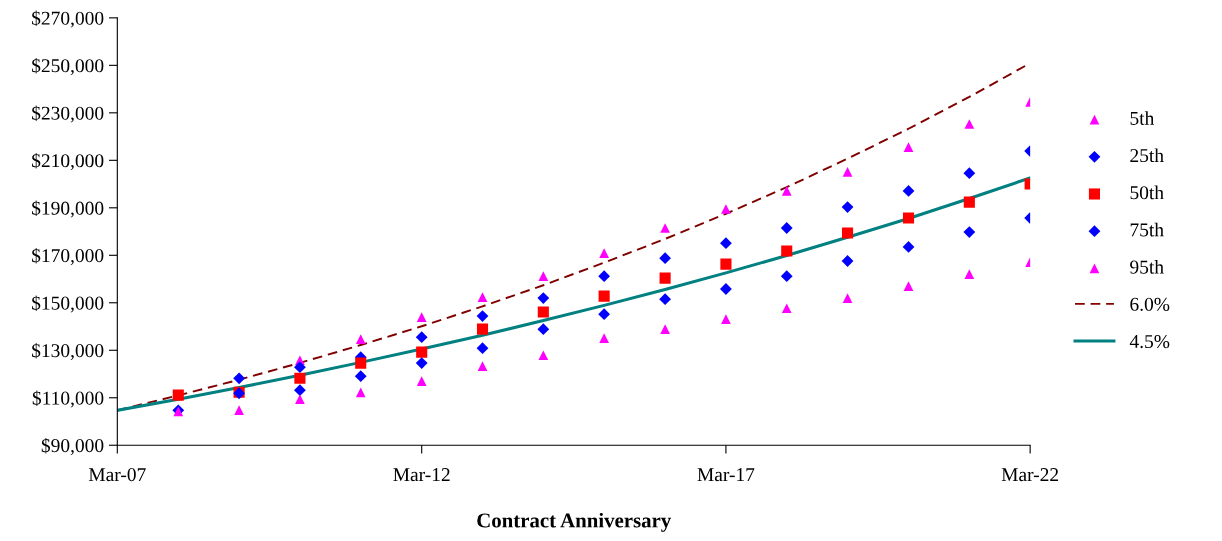 The height and width of the screenshot is (541, 1222). Describe the element at coordinates (117, 475) in the screenshot. I see `x-tick-label: Mar-07` at that location.